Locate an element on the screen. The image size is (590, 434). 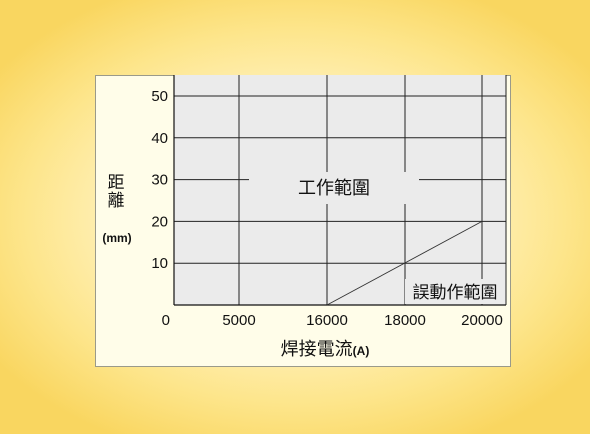
x-tick-label-0: 0 is located at coordinates (166, 320).